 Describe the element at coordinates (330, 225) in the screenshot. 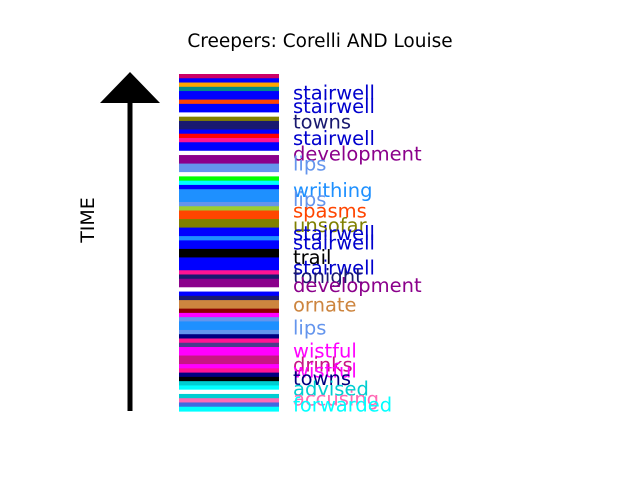

I see `word-label: unsofar` at that location.